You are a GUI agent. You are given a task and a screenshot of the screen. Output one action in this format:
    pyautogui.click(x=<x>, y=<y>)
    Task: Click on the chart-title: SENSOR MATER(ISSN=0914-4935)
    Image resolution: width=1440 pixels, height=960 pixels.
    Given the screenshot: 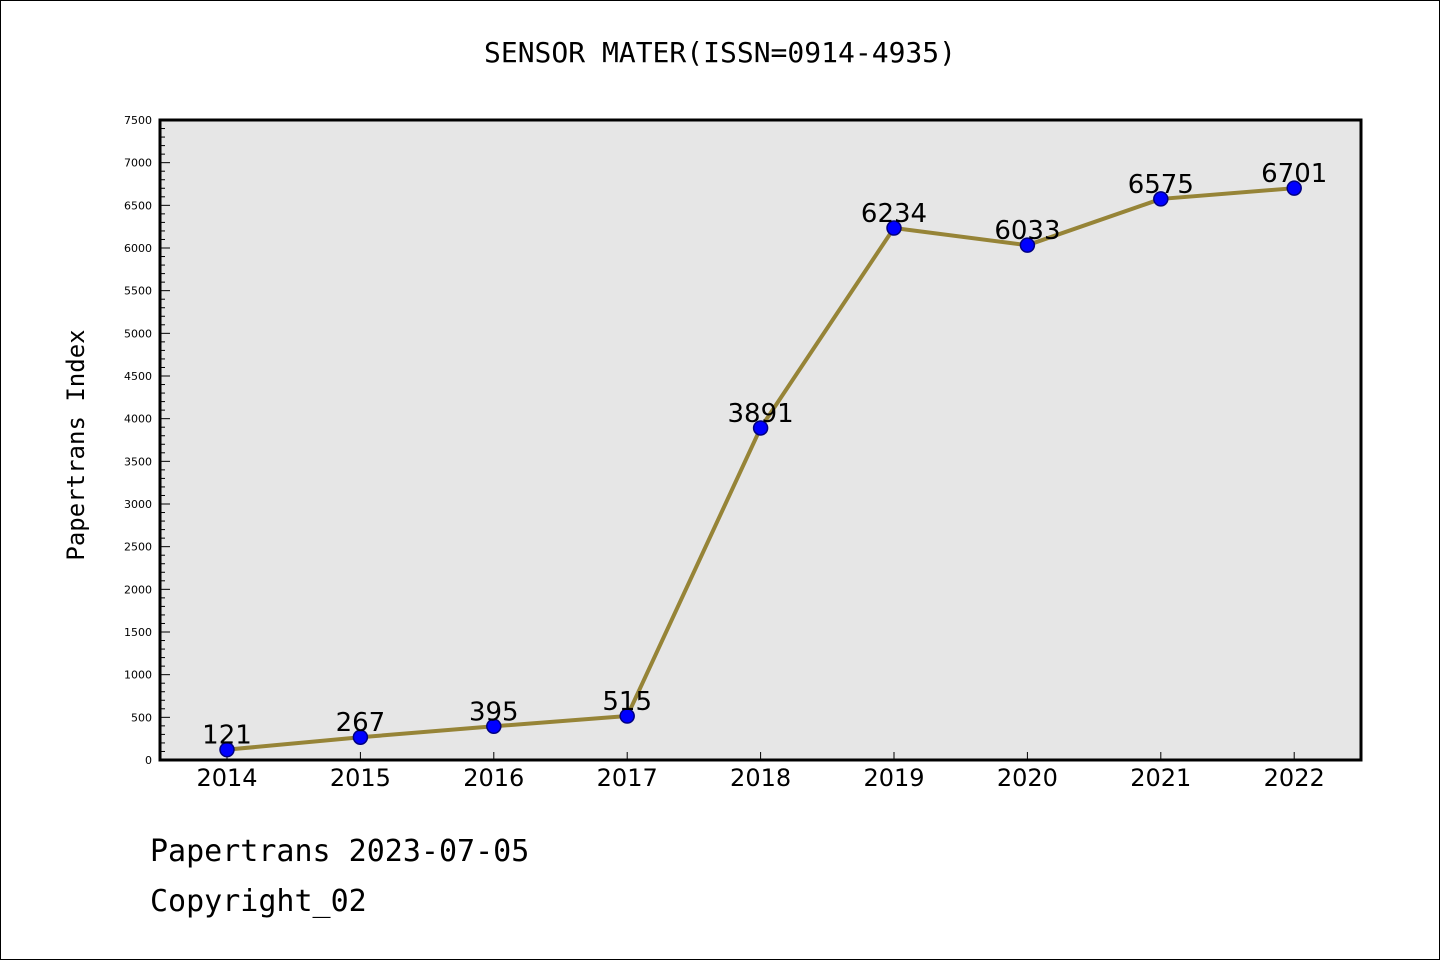 What is the action you would take?
    pyautogui.click(x=719, y=52)
    